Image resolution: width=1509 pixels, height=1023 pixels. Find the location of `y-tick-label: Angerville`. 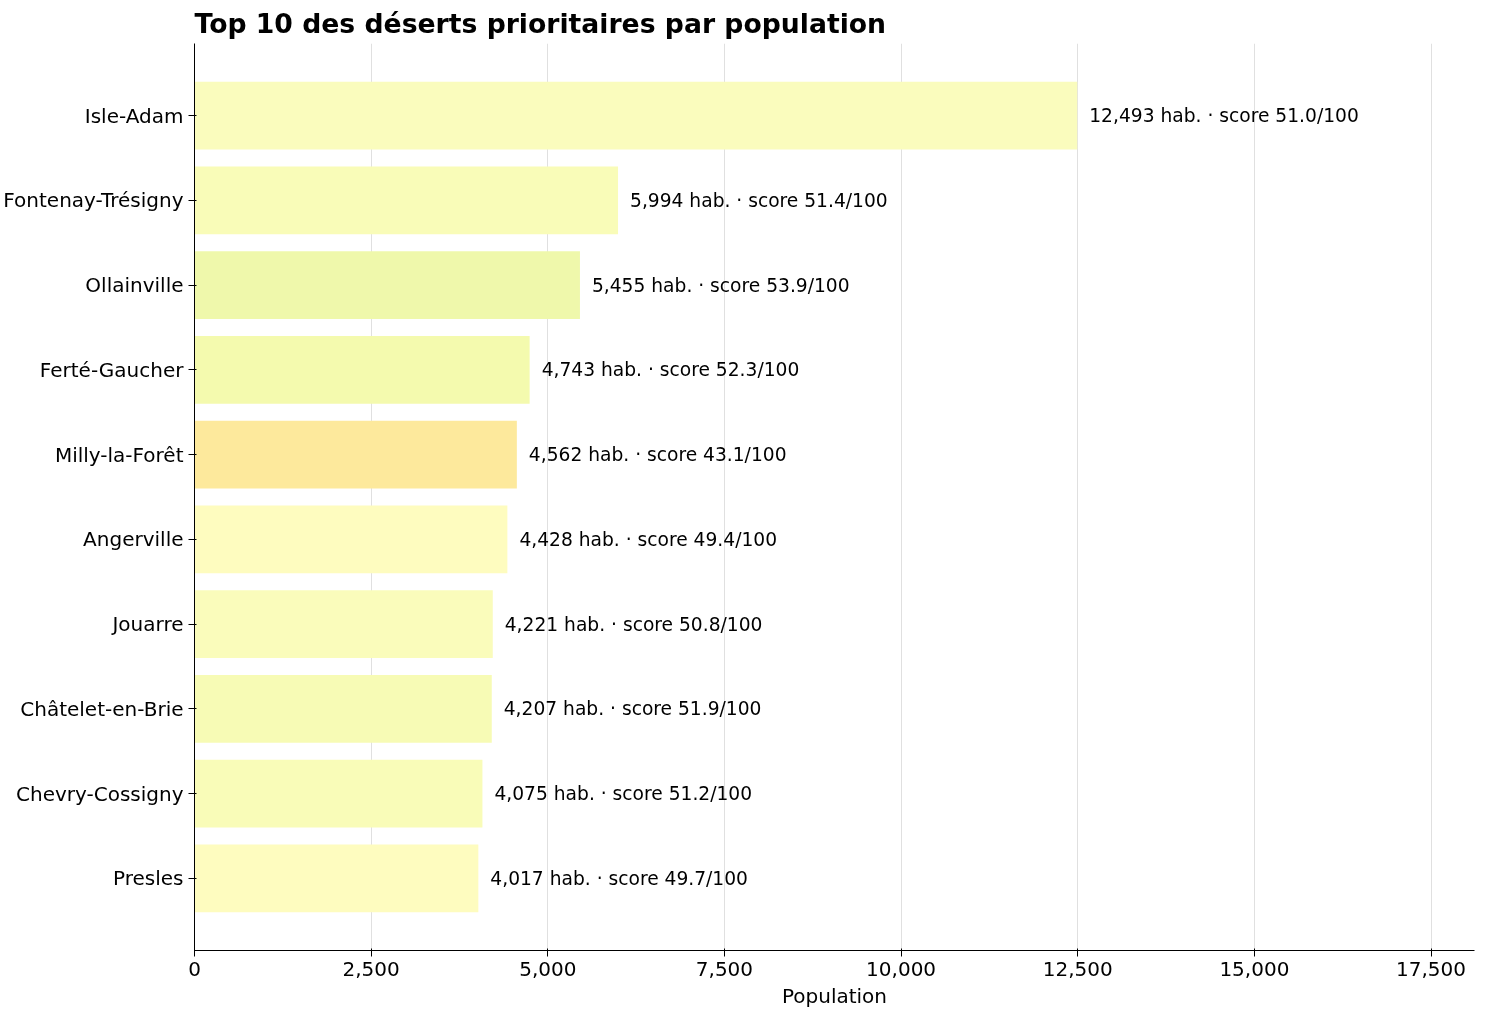

y-tick-label: Angerville is located at coordinates (133, 539).